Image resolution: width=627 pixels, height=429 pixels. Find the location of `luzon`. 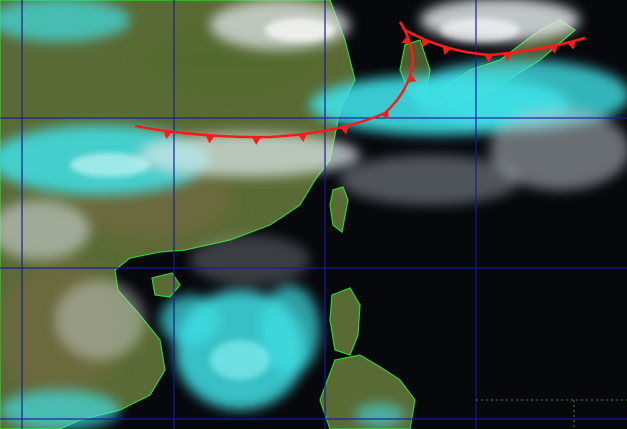

luzon is located at coordinates (345, 321).